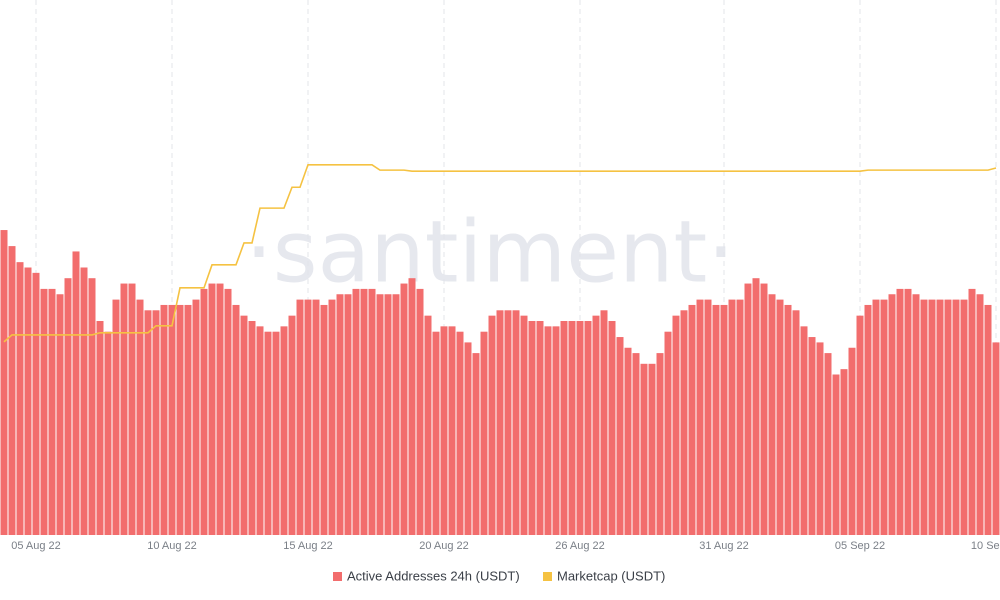 The height and width of the screenshot is (600, 1000). Describe the element at coordinates (860, 546) in the screenshot. I see `x-tick-label: 05 Sep 22` at that location.